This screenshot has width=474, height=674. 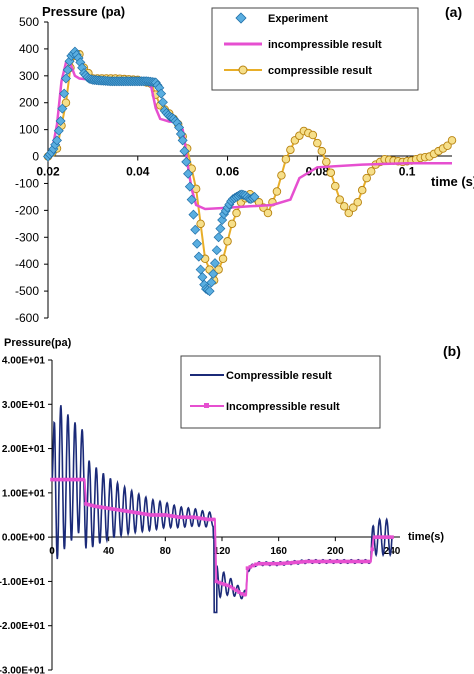 What do you see at coordinates (27, 318) in the screenshot?
I see `y-tick-label: -600` at bounding box center [27, 318].